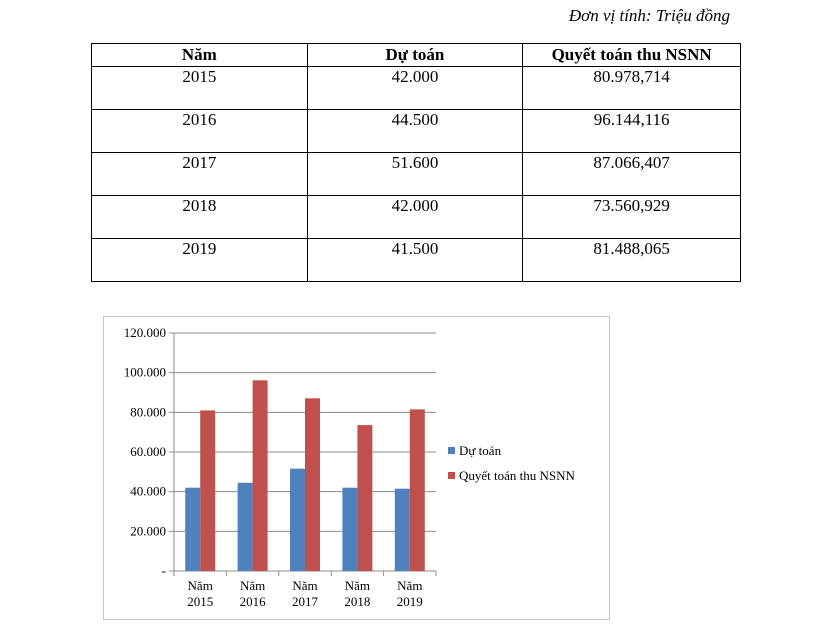  What do you see at coordinates (410, 601) in the screenshot?
I see `x-tick-label: 2019` at bounding box center [410, 601].